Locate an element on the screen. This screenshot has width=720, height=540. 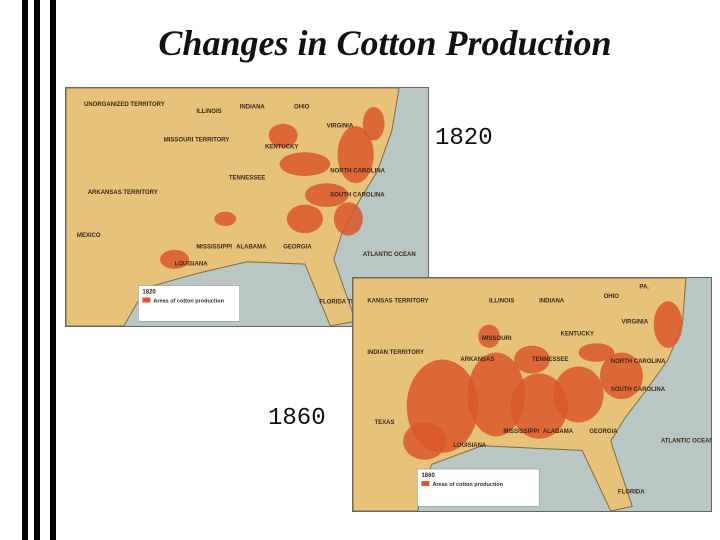
map-label: KANSAS TERRITORY is located at coordinates (397, 302).